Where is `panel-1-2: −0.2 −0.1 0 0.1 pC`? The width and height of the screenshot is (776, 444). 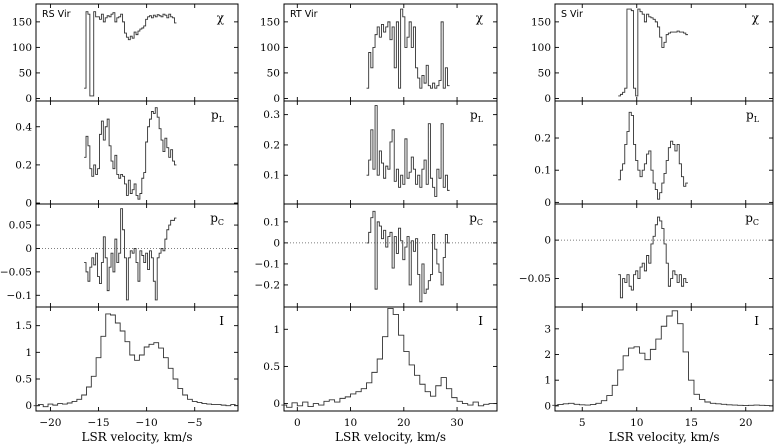 panel-1-2: −0.2 −0.1 0 0.1 pC is located at coordinates (376, 255).